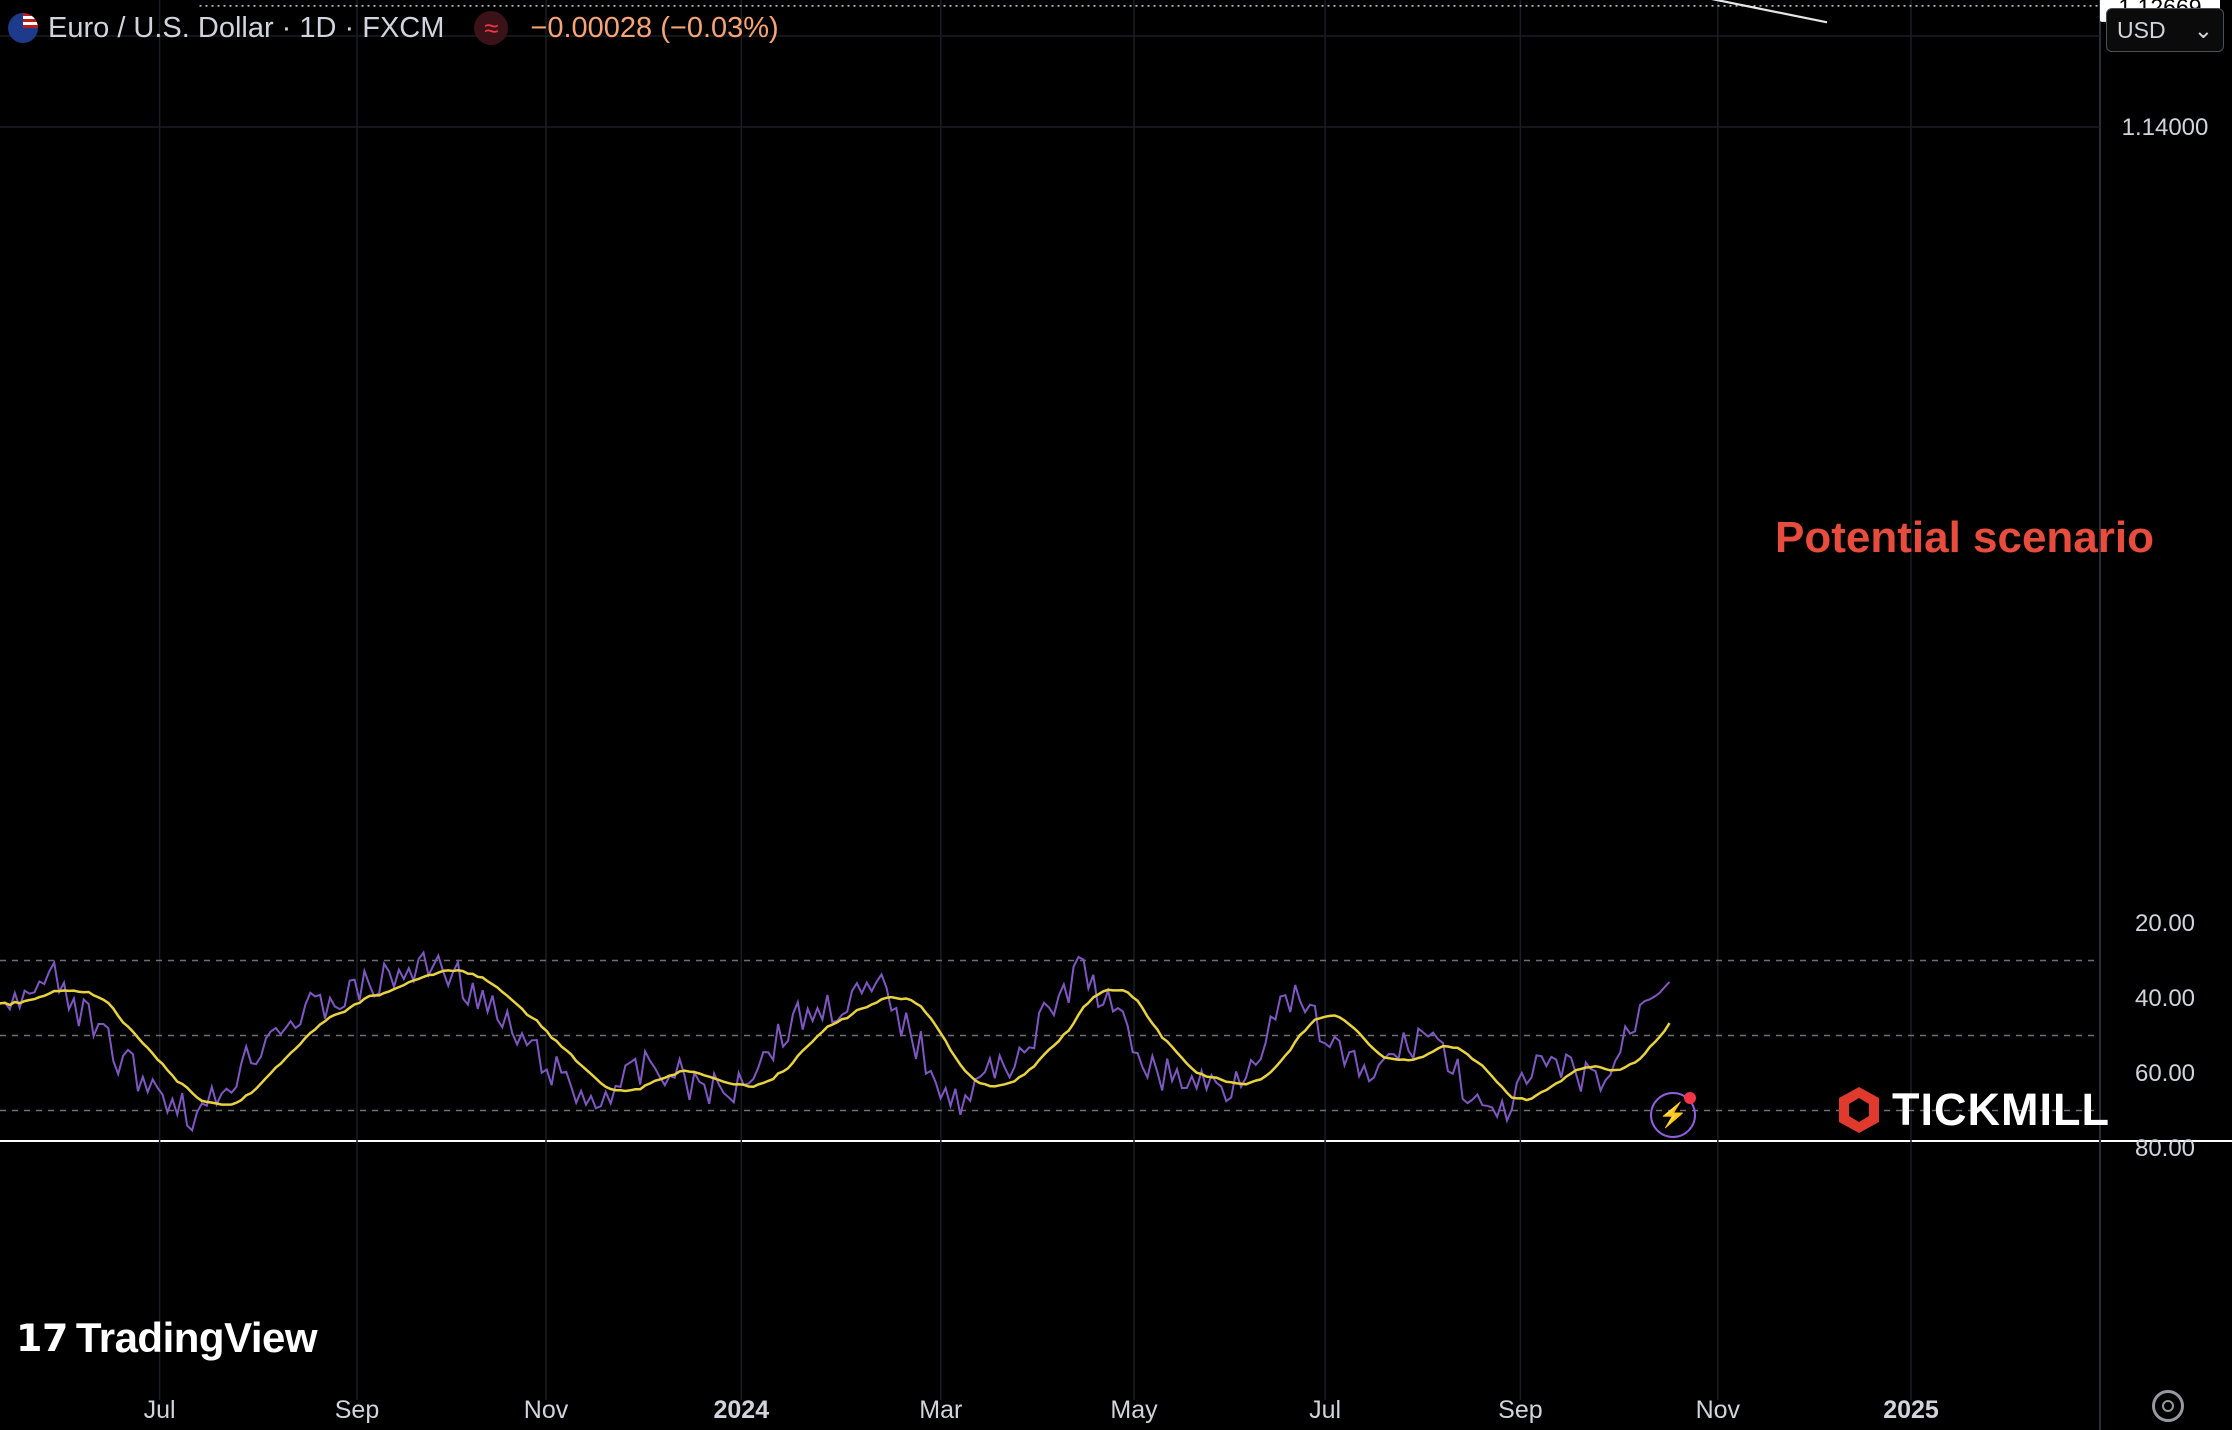 The height and width of the screenshot is (1430, 2232). What do you see at coordinates (1859, 1110) in the screenshot?
I see `tickmill-hex-icon` at bounding box center [1859, 1110].